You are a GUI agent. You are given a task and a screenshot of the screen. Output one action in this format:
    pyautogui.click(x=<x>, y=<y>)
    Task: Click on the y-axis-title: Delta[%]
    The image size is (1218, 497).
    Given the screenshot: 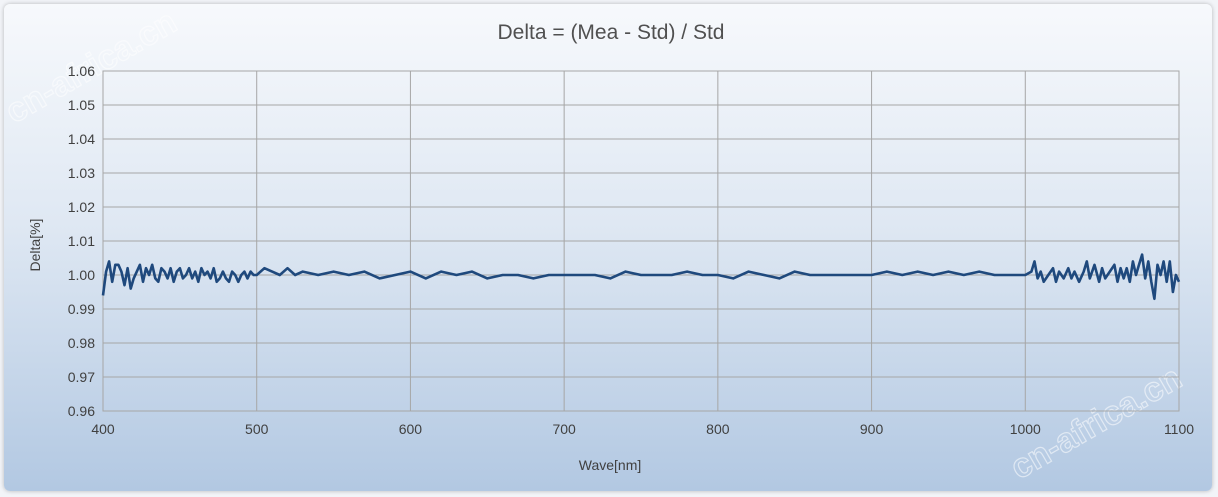 What is the action you would take?
    pyautogui.click(x=35, y=245)
    